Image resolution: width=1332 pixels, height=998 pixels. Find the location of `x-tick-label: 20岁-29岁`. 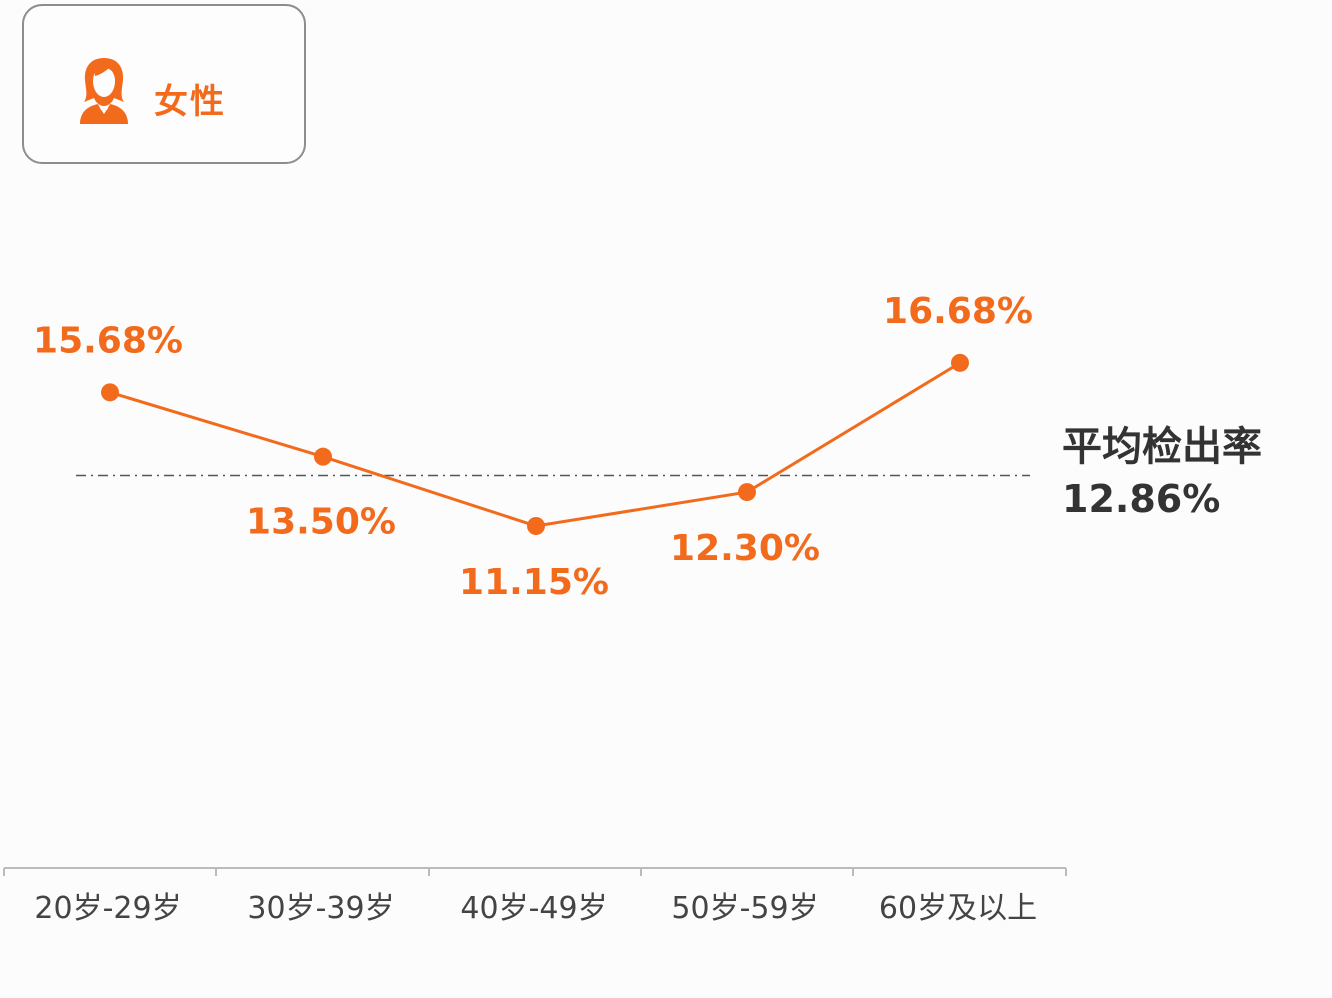

x-tick-label: 20岁-29岁 is located at coordinates (107, 908).